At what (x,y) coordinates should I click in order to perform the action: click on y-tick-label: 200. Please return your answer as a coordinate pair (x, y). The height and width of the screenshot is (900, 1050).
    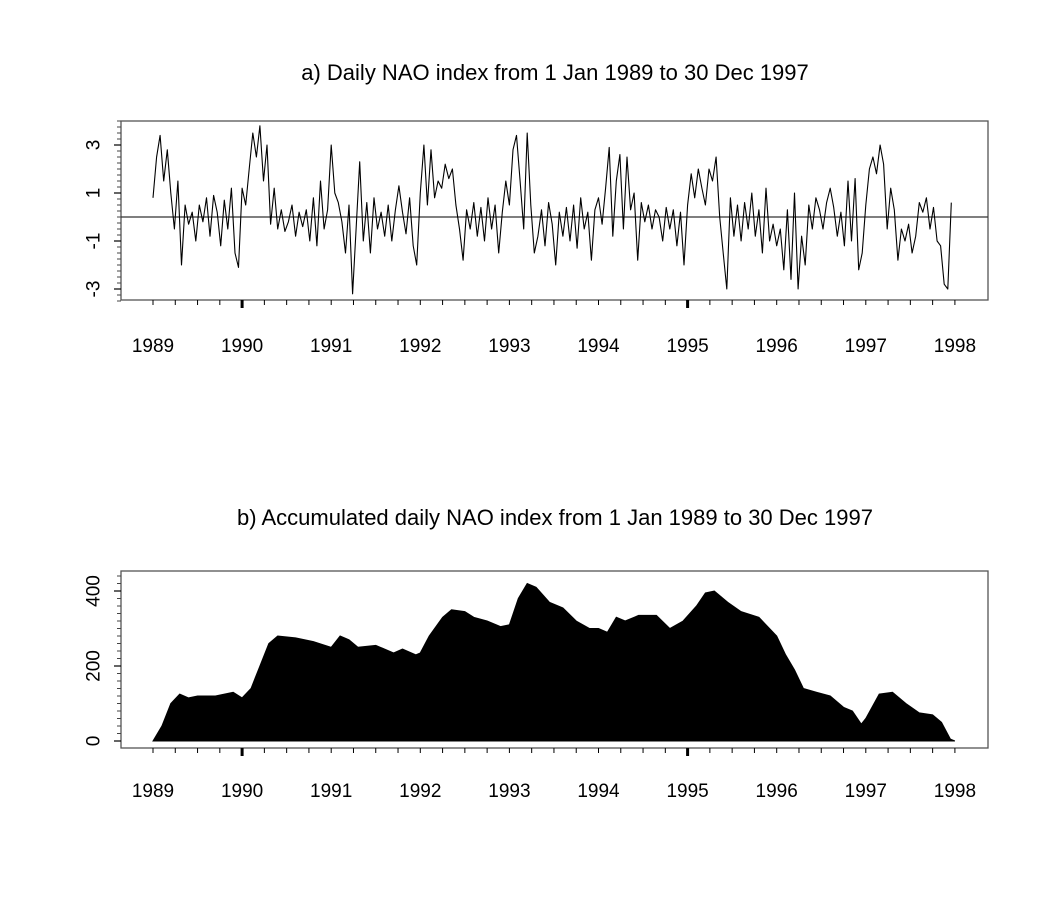
    Looking at the image, I should click on (94, 666).